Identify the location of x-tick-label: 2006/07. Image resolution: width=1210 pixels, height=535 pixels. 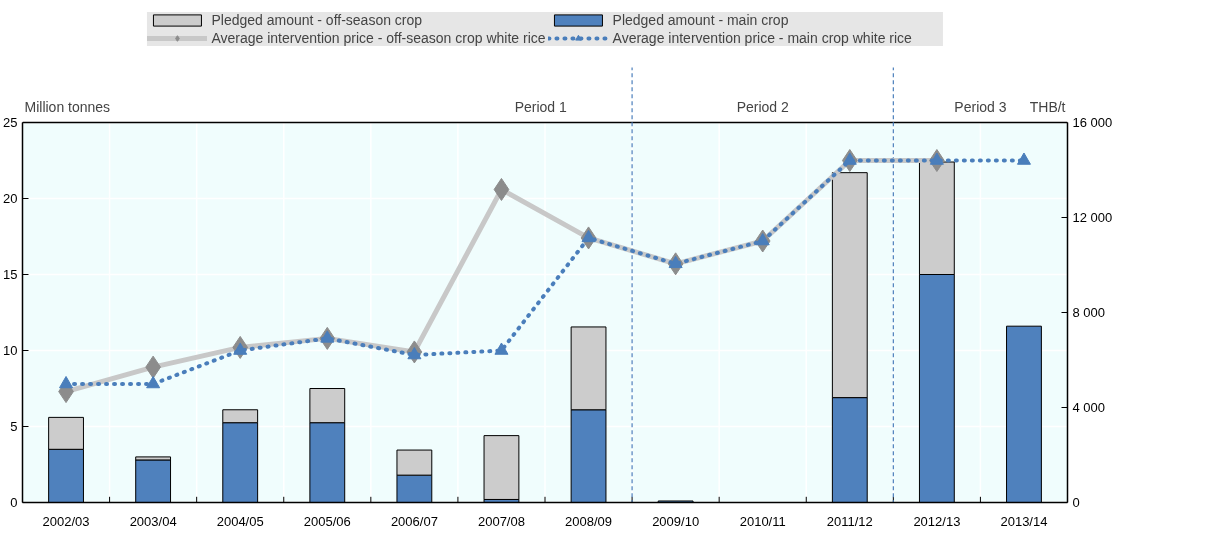
(414, 521).